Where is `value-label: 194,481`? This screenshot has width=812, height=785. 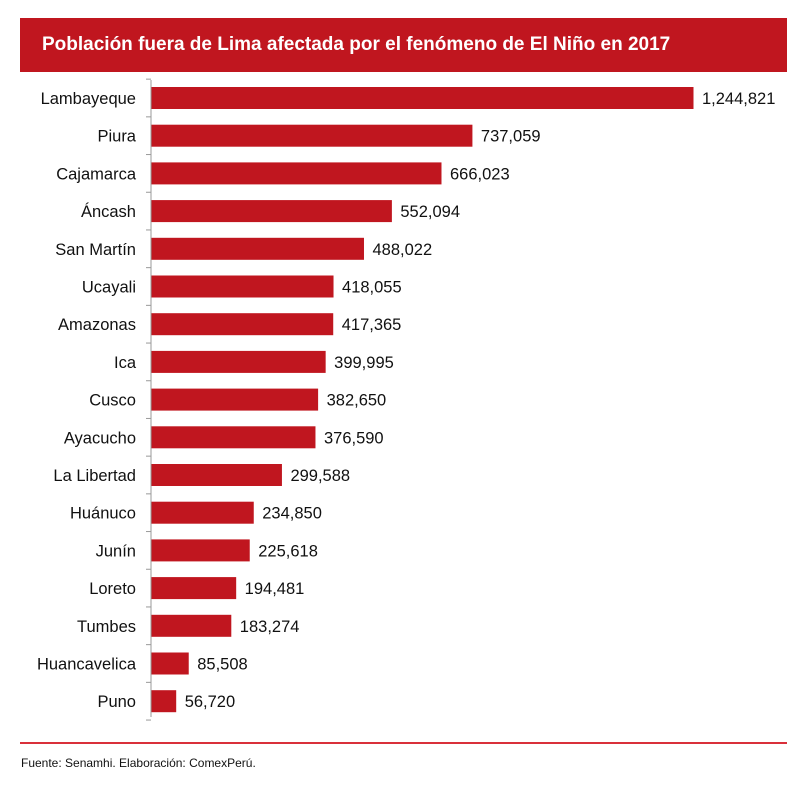
value-label: 194,481 is located at coordinates (275, 589).